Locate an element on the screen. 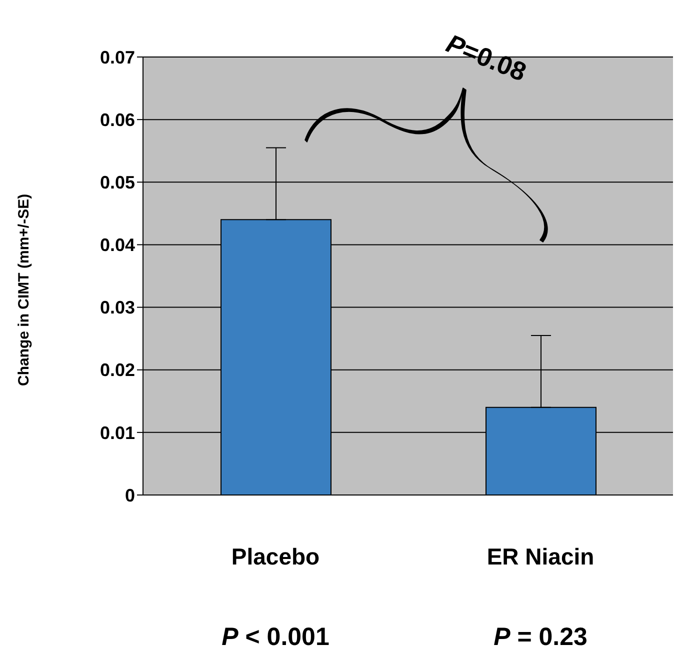  x-tick-label: ER Niacin is located at coordinates (540, 556).